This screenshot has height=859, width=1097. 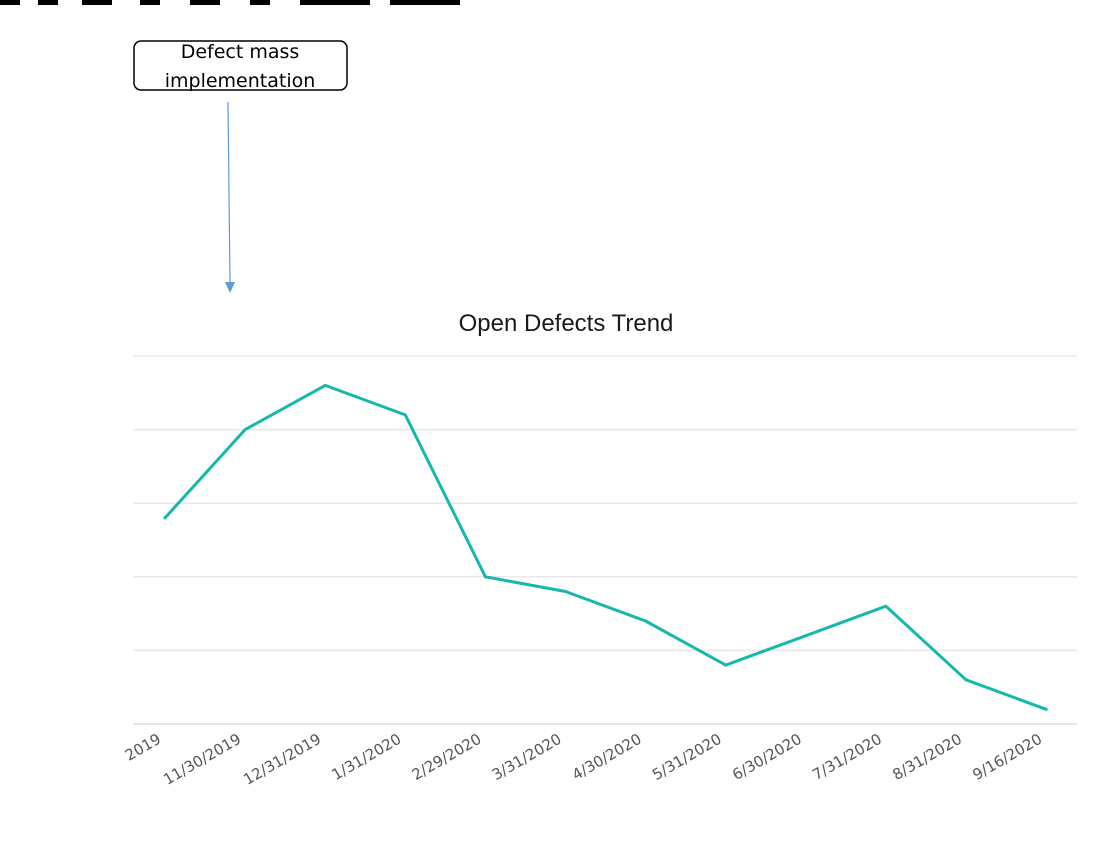 I want to click on annotation-box, so click(x=240, y=65).